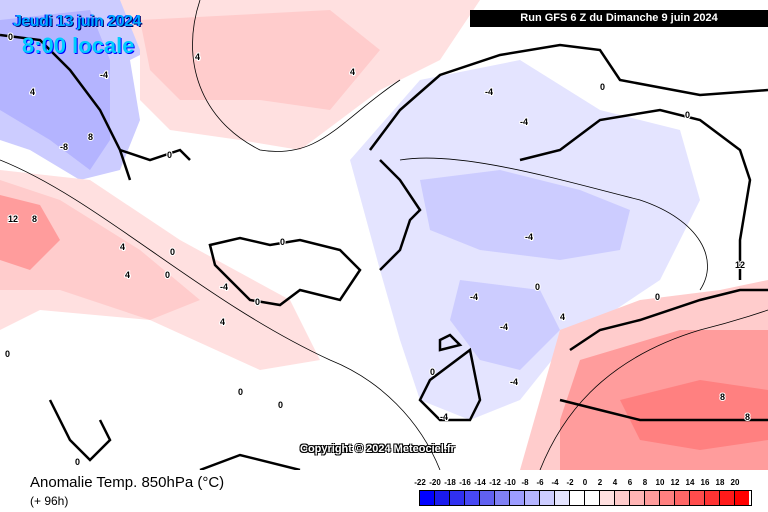 This screenshot has width=768, height=512. Describe the element at coordinates (705, 482) in the screenshot. I see `scale-tick-label: 16` at that location.